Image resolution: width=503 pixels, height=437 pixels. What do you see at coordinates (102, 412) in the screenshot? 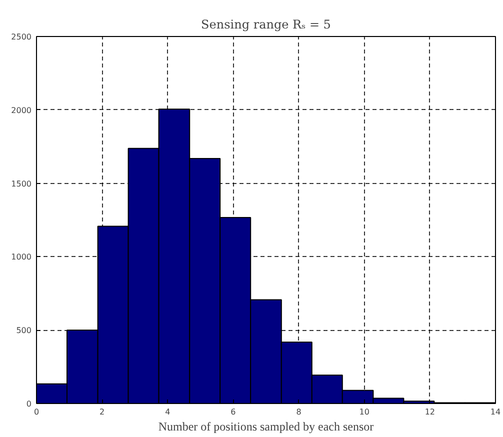
I see `x-tick-label: 2` at bounding box center [102, 412].